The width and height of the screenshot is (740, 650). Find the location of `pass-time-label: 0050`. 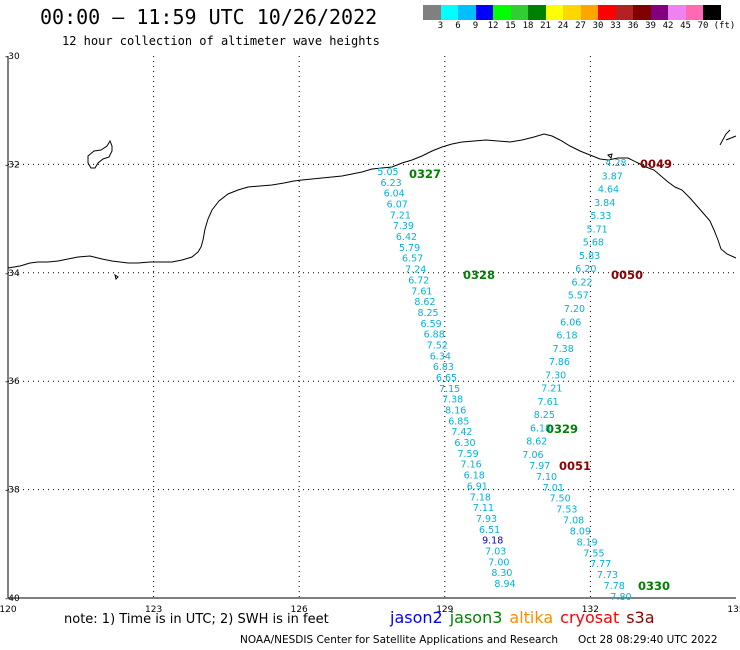

pass-time-label: 0050 is located at coordinates (627, 275).